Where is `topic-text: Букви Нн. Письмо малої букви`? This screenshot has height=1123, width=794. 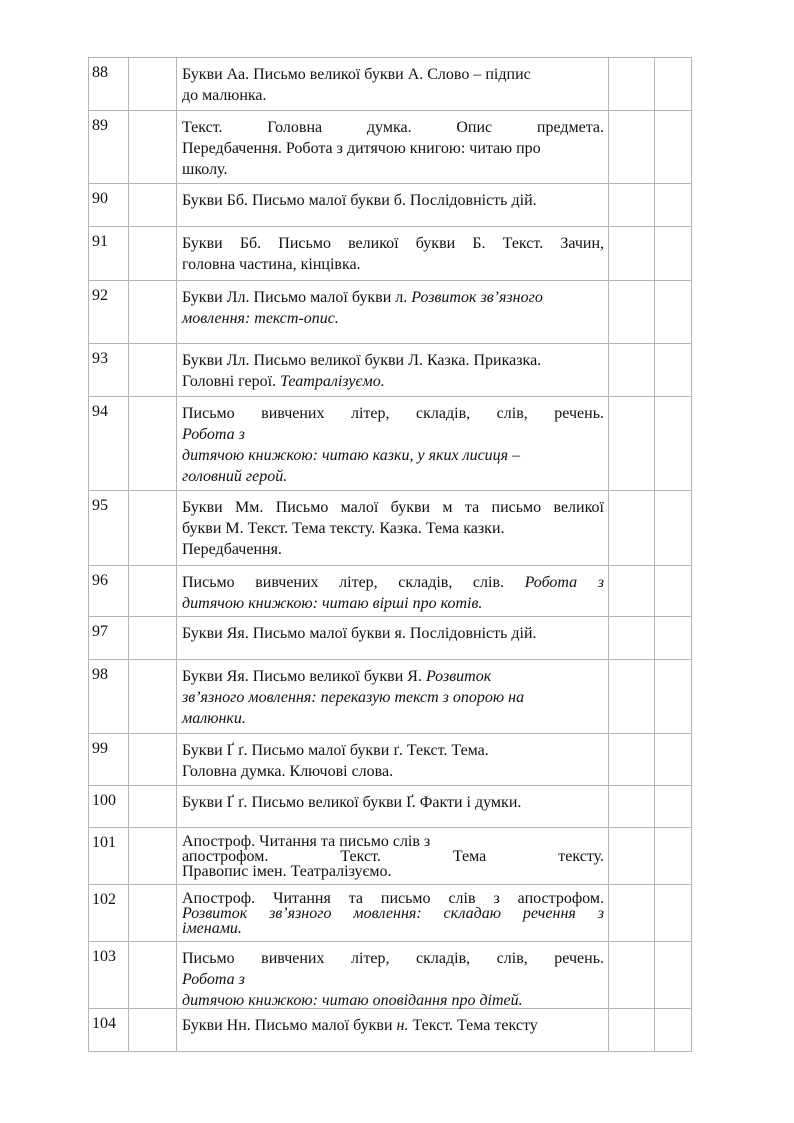 topic-text: Букви Нн. Письмо малої букви is located at coordinates (289, 1025).